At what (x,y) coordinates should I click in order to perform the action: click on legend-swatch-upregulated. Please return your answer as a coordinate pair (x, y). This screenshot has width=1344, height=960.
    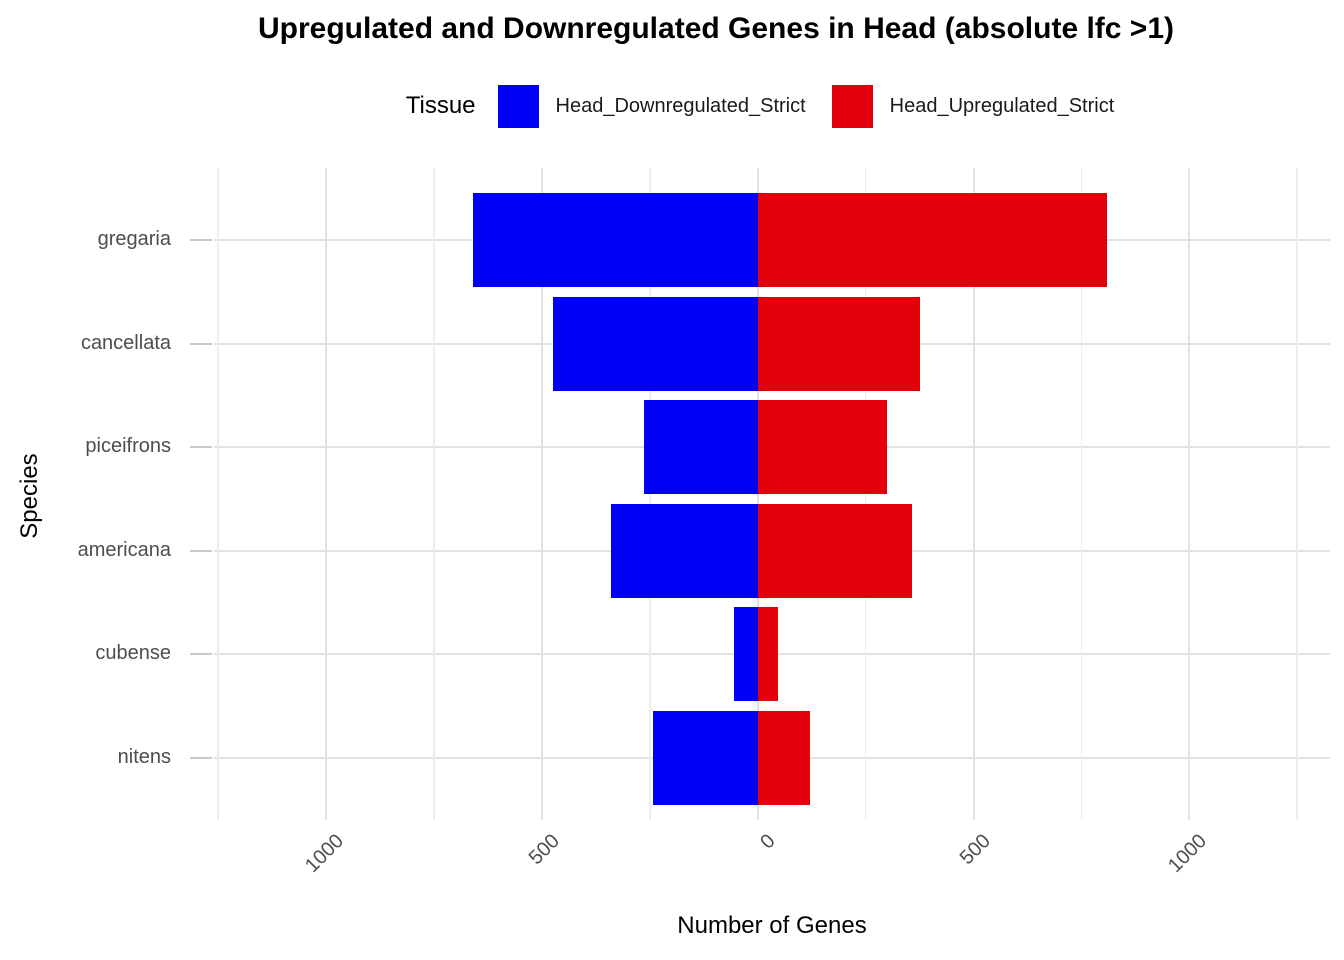
    Looking at the image, I should click on (852, 106).